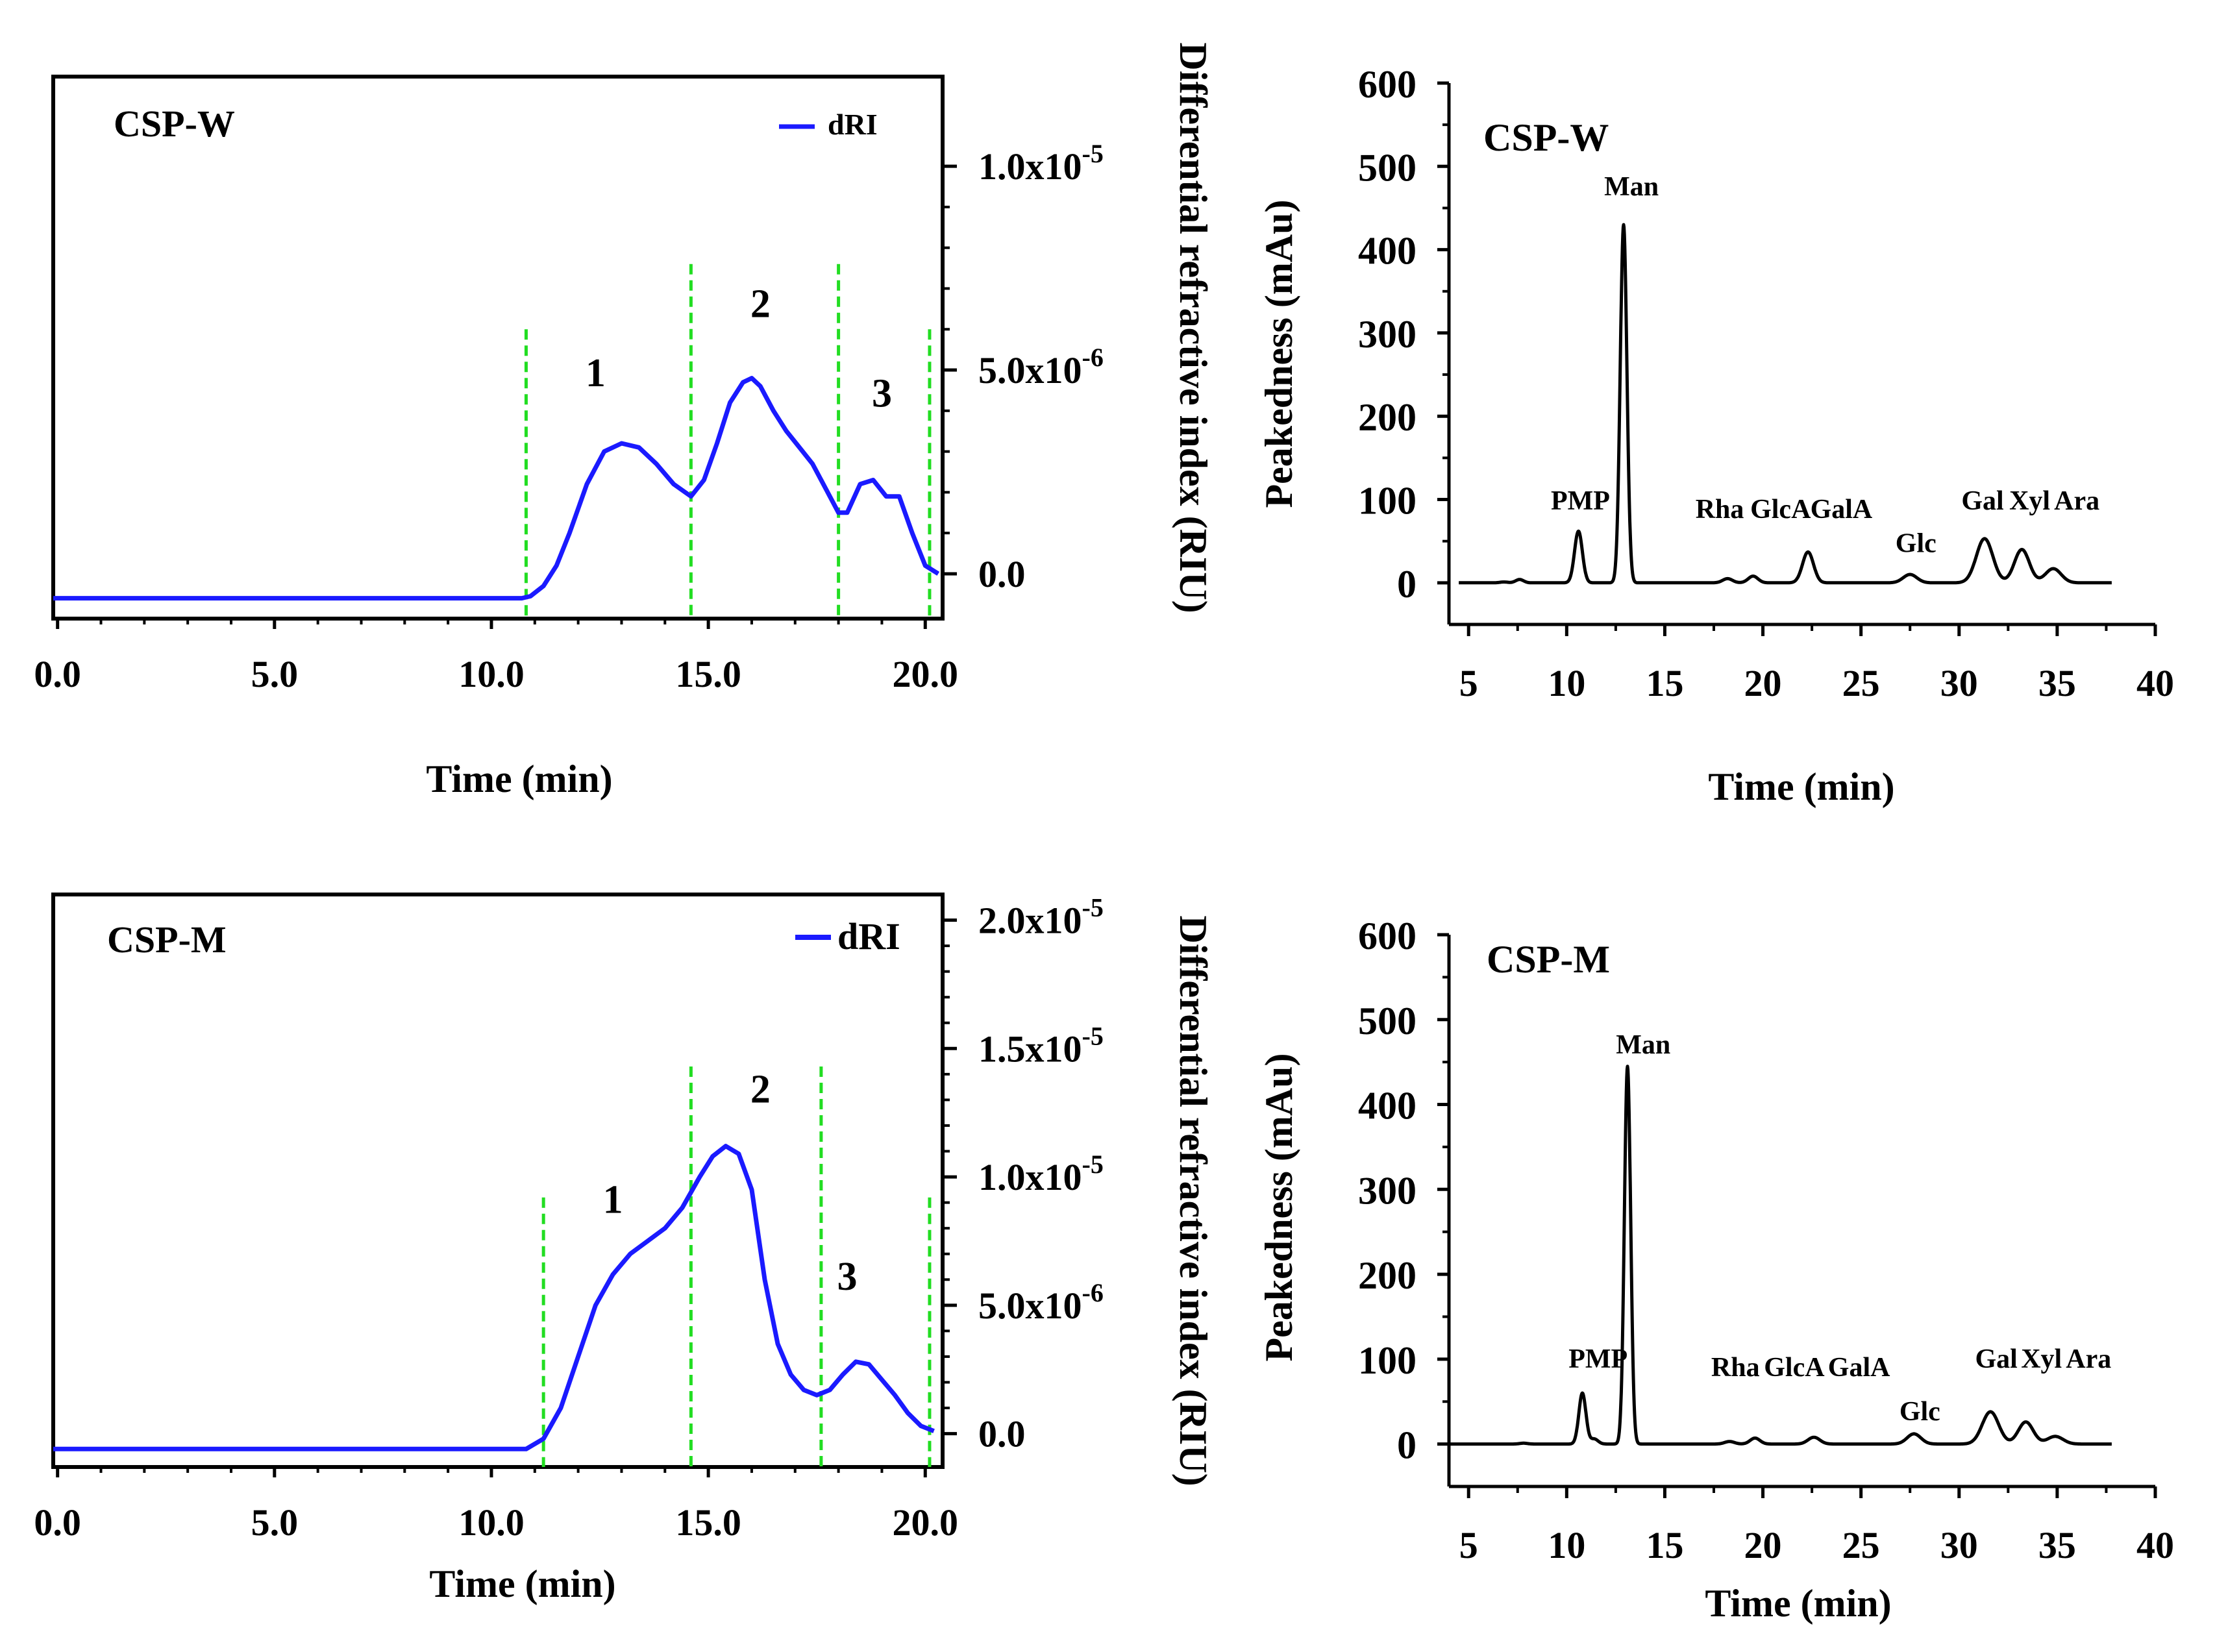 The height and width of the screenshot is (1652, 2215). What do you see at coordinates (1193, 1200) in the screenshot?
I see `y-axis-title: Differential refractive index (RIU)` at bounding box center [1193, 1200].